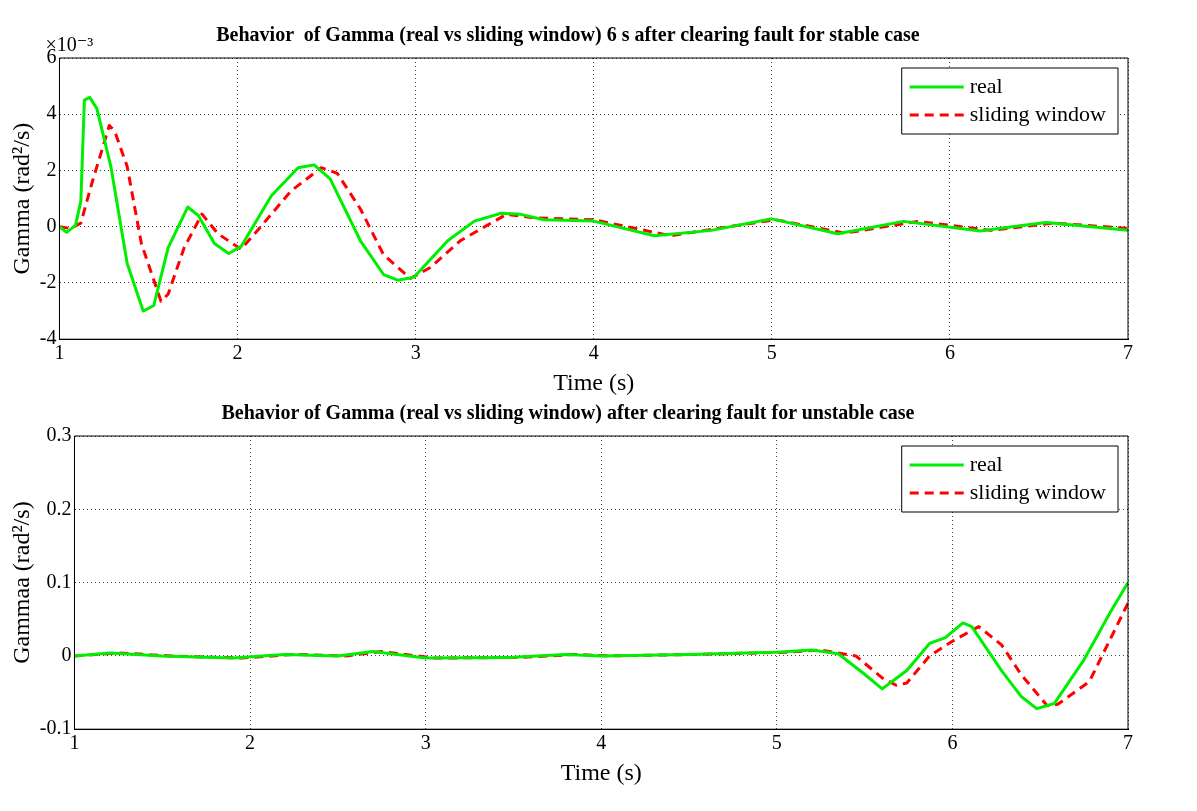  Describe the element at coordinates (51, 168) in the screenshot. I see `y-tick-label: 2` at that location.